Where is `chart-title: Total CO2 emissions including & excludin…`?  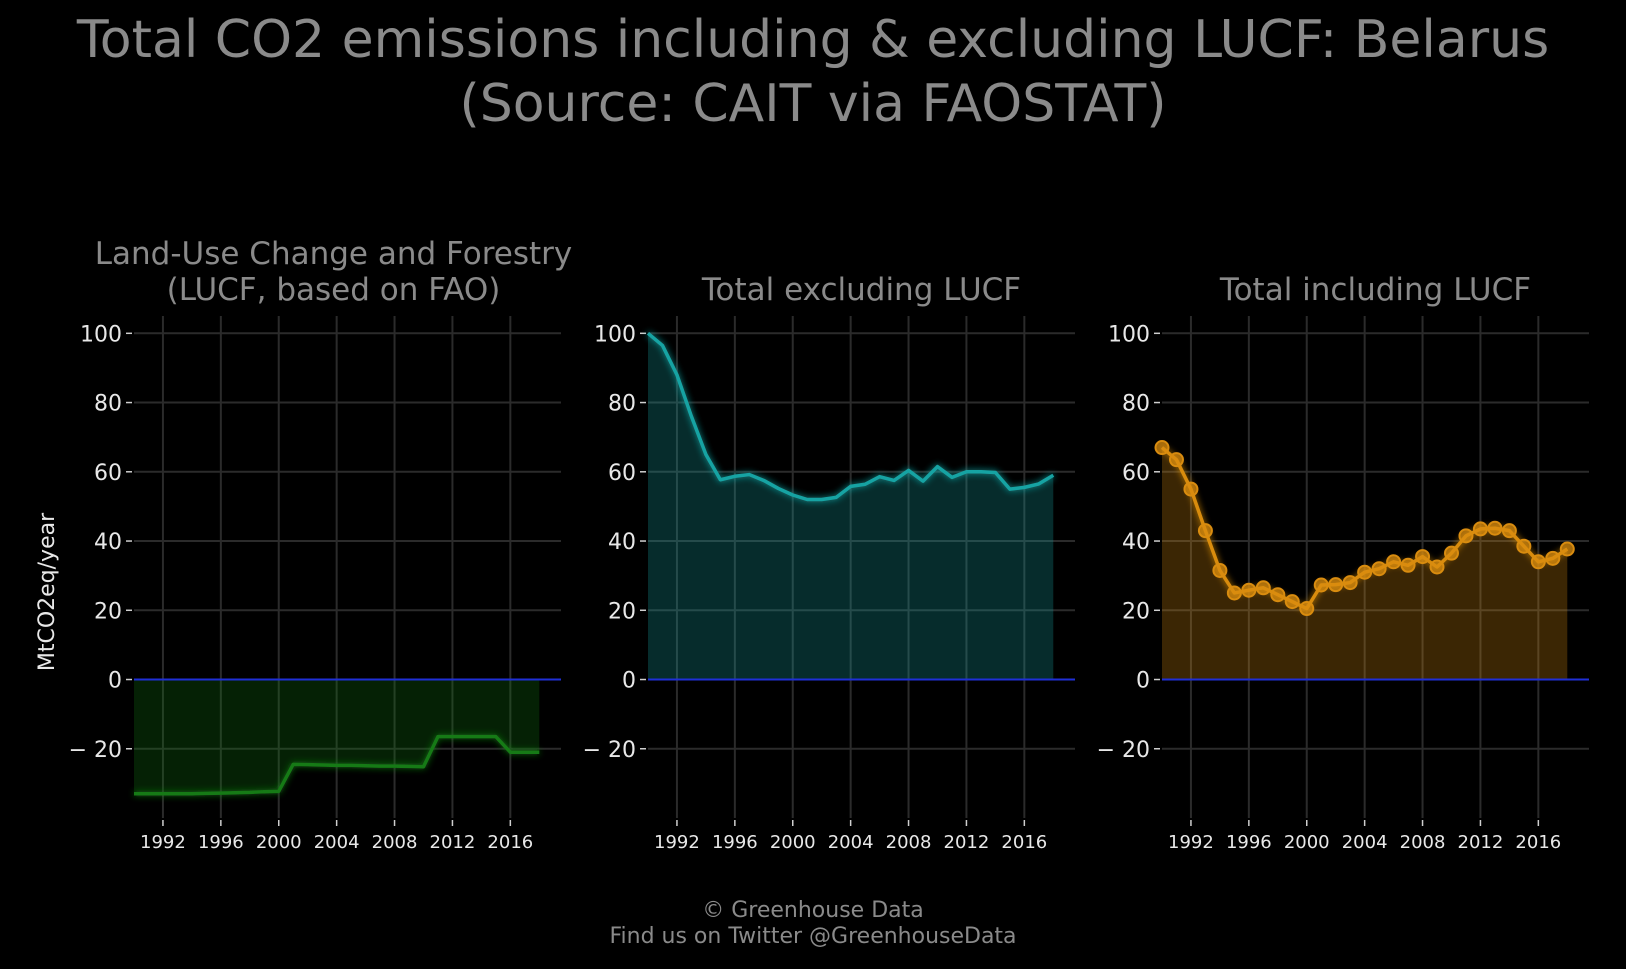 chart-title: Total CO2 emissions including & excludin… is located at coordinates (813, 72).